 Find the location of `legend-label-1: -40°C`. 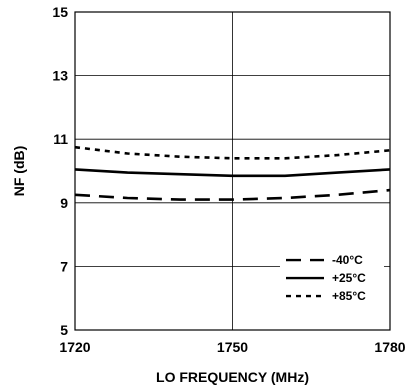

legend-label-1: -40°C is located at coordinates (347, 260).